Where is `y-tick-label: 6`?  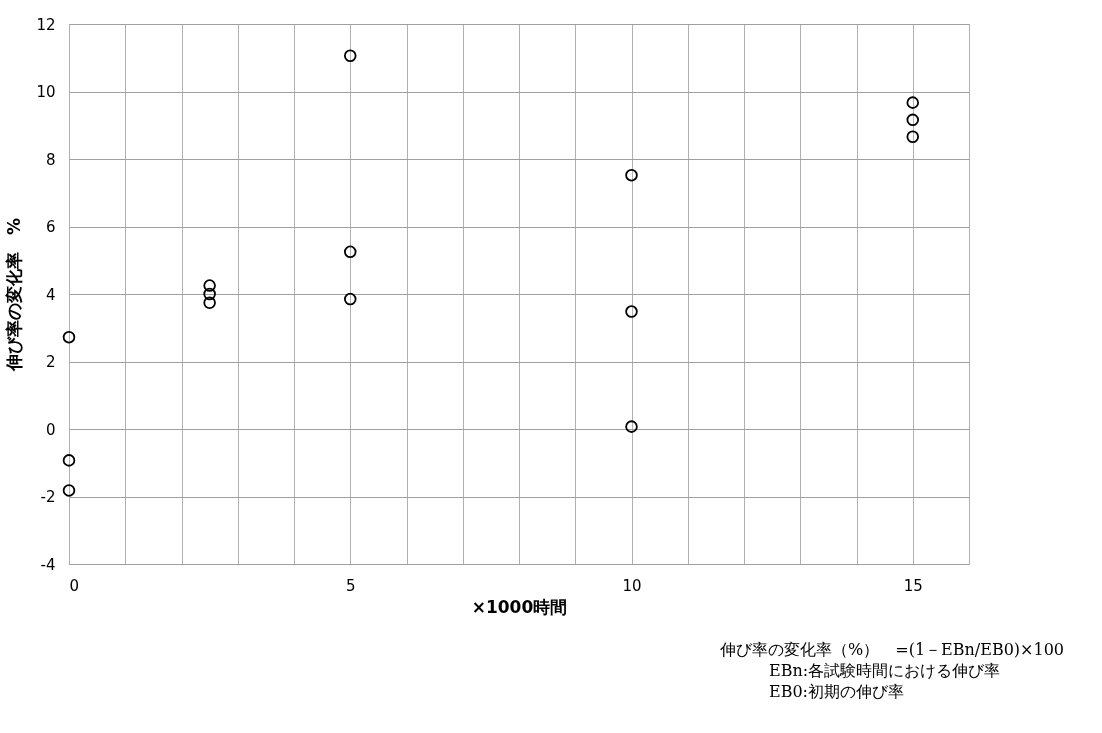
y-tick-label: 6 is located at coordinates (50, 227).